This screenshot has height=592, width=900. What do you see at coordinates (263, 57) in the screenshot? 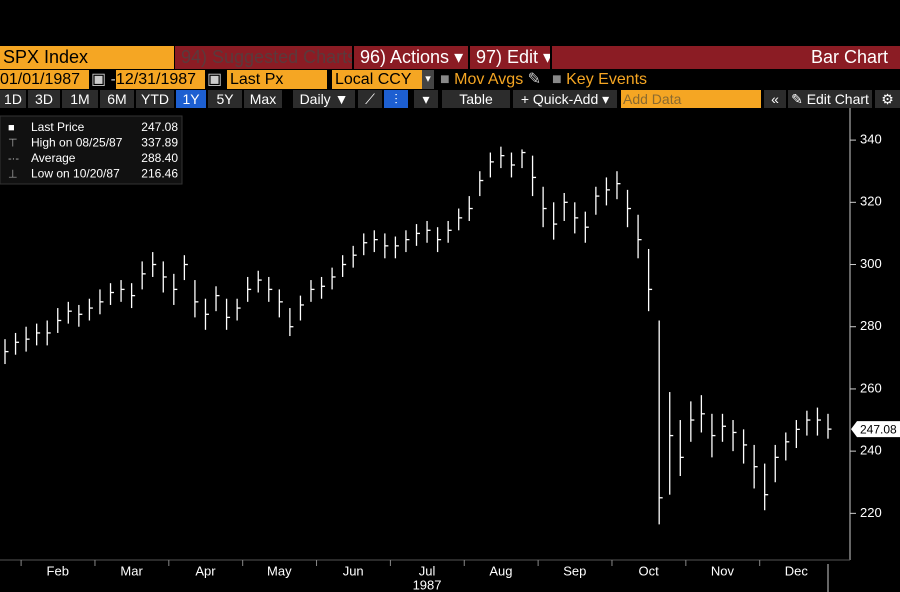
I see `suggested-charts: 94) Suggested Charts` at bounding box center [263, 57].